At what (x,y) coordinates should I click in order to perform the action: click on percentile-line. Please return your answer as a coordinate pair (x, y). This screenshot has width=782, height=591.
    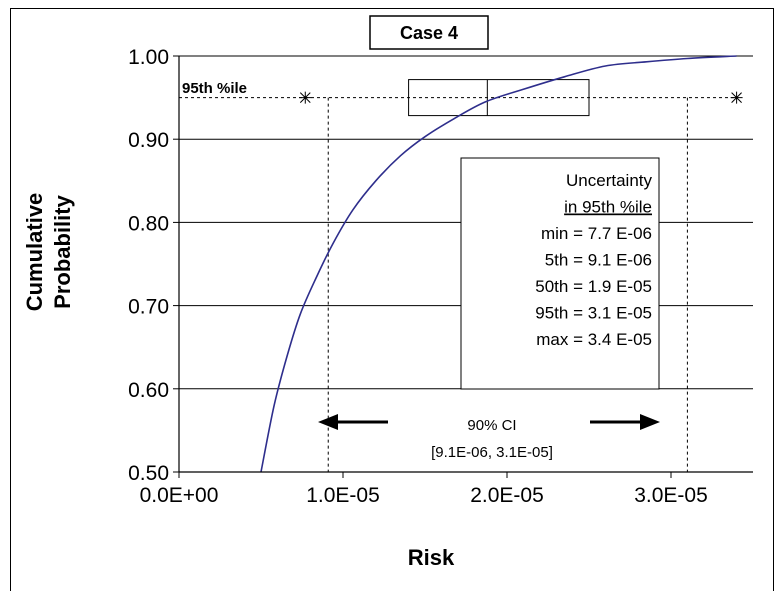
    Looking at the image, I should click on (461, 98).